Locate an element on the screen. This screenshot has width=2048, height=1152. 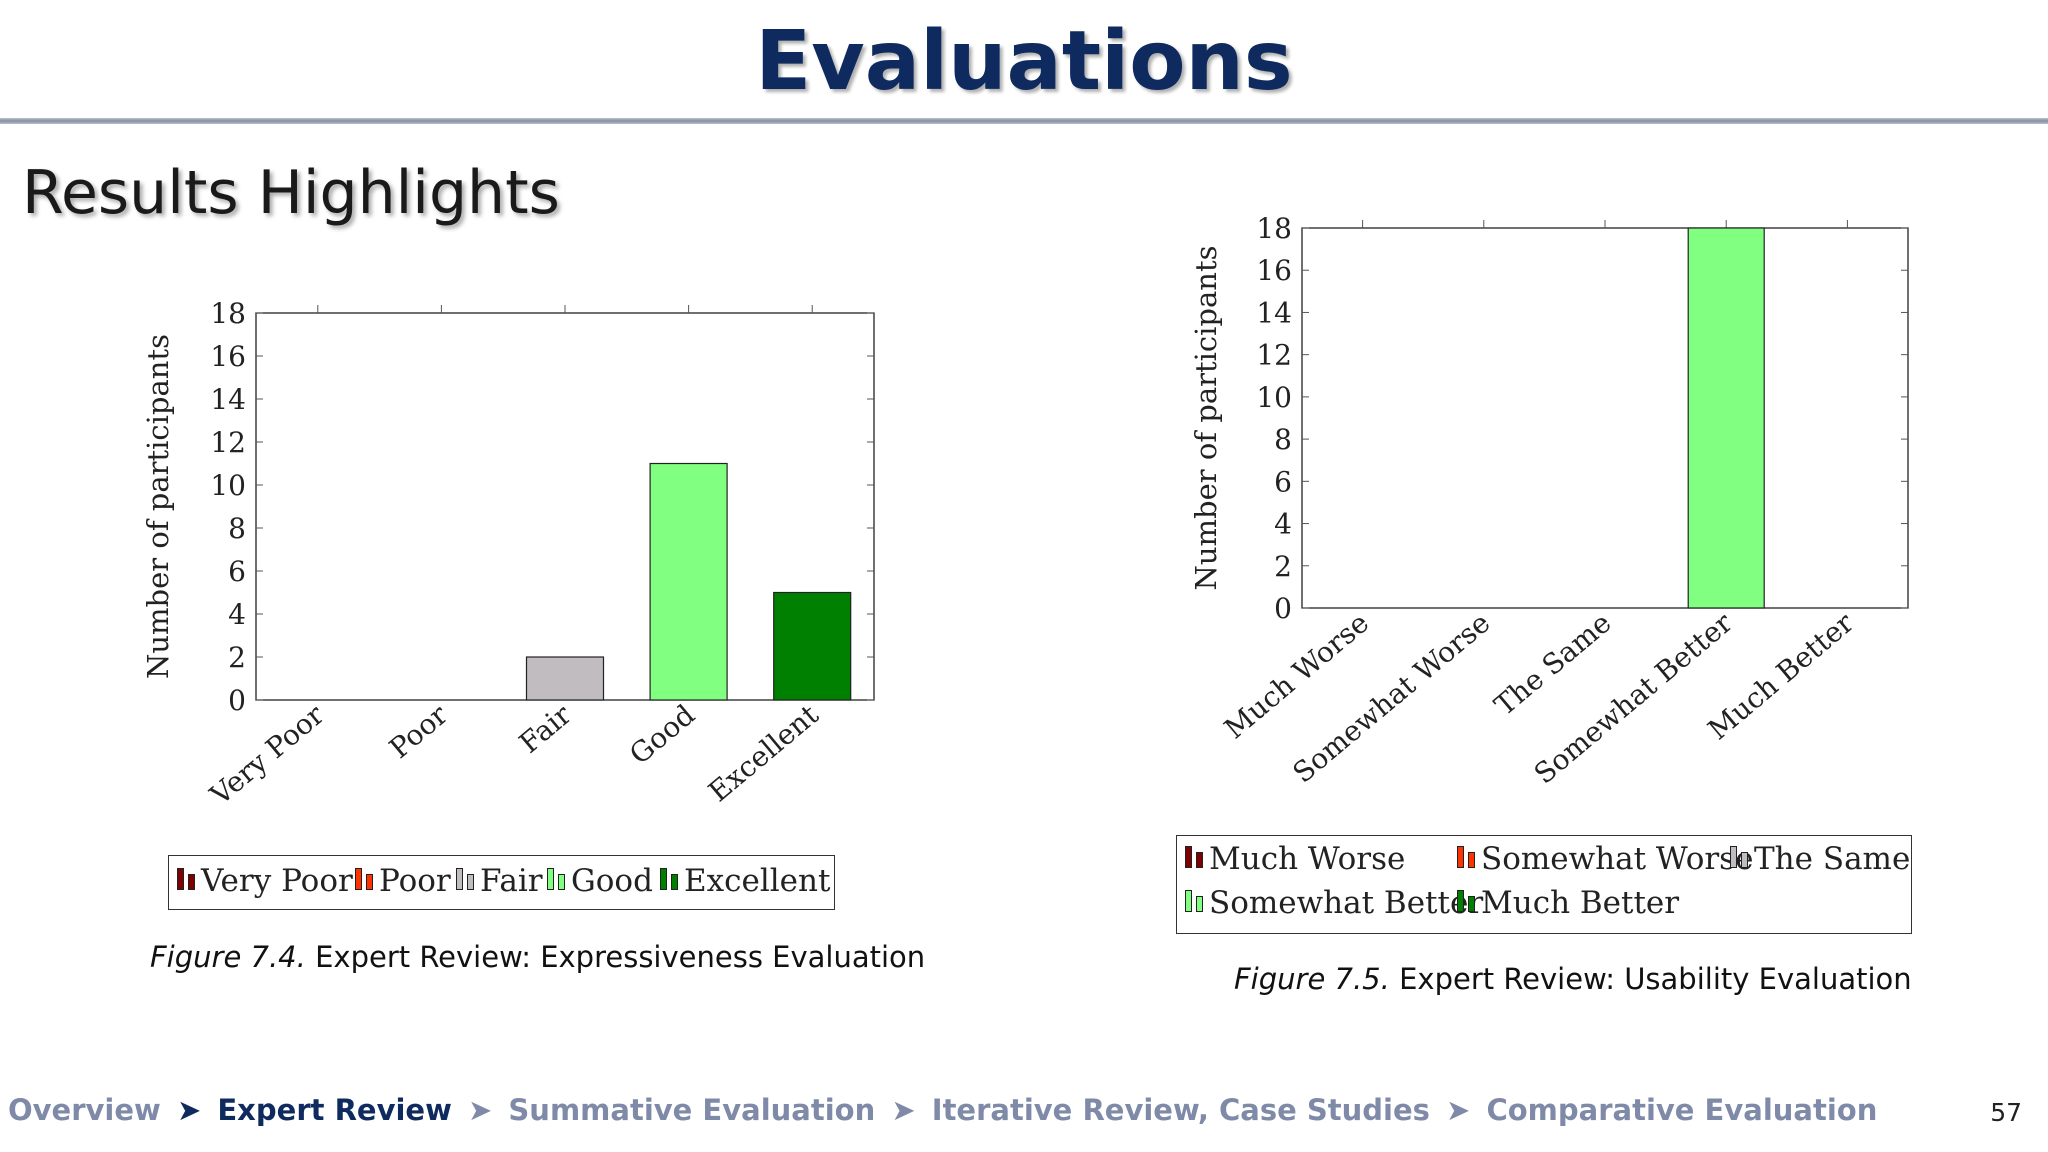
x-tick-label: Very Poor is located at coordinates (266, 755).